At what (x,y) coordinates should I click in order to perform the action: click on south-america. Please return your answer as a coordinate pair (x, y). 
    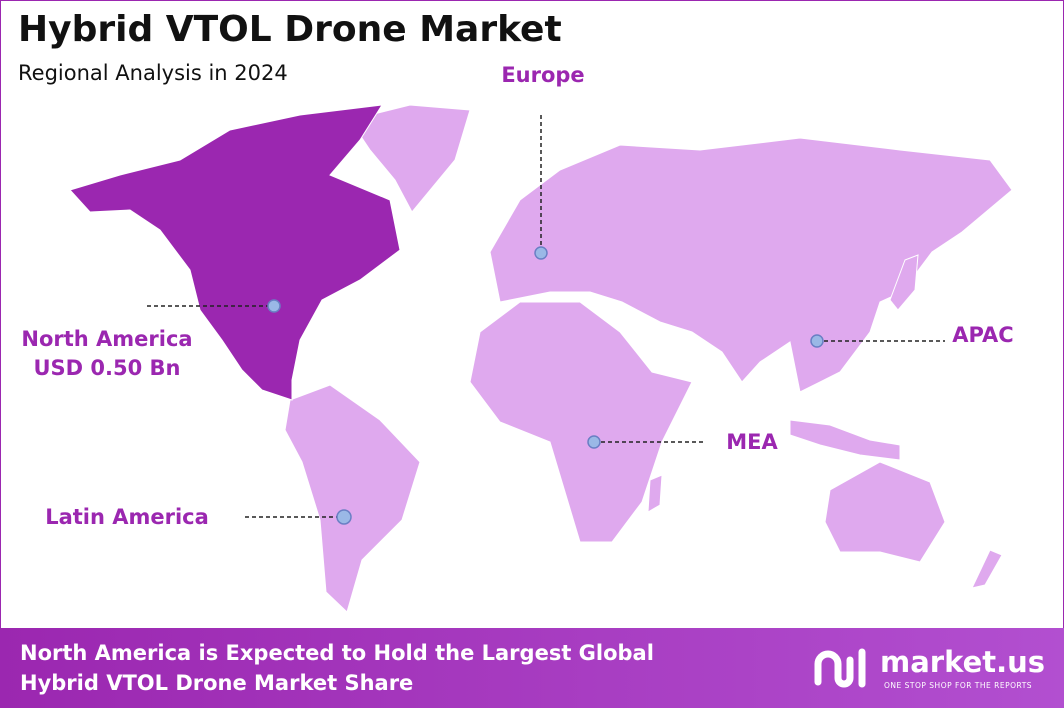
    Looking at the image, I should click on (352, 498).